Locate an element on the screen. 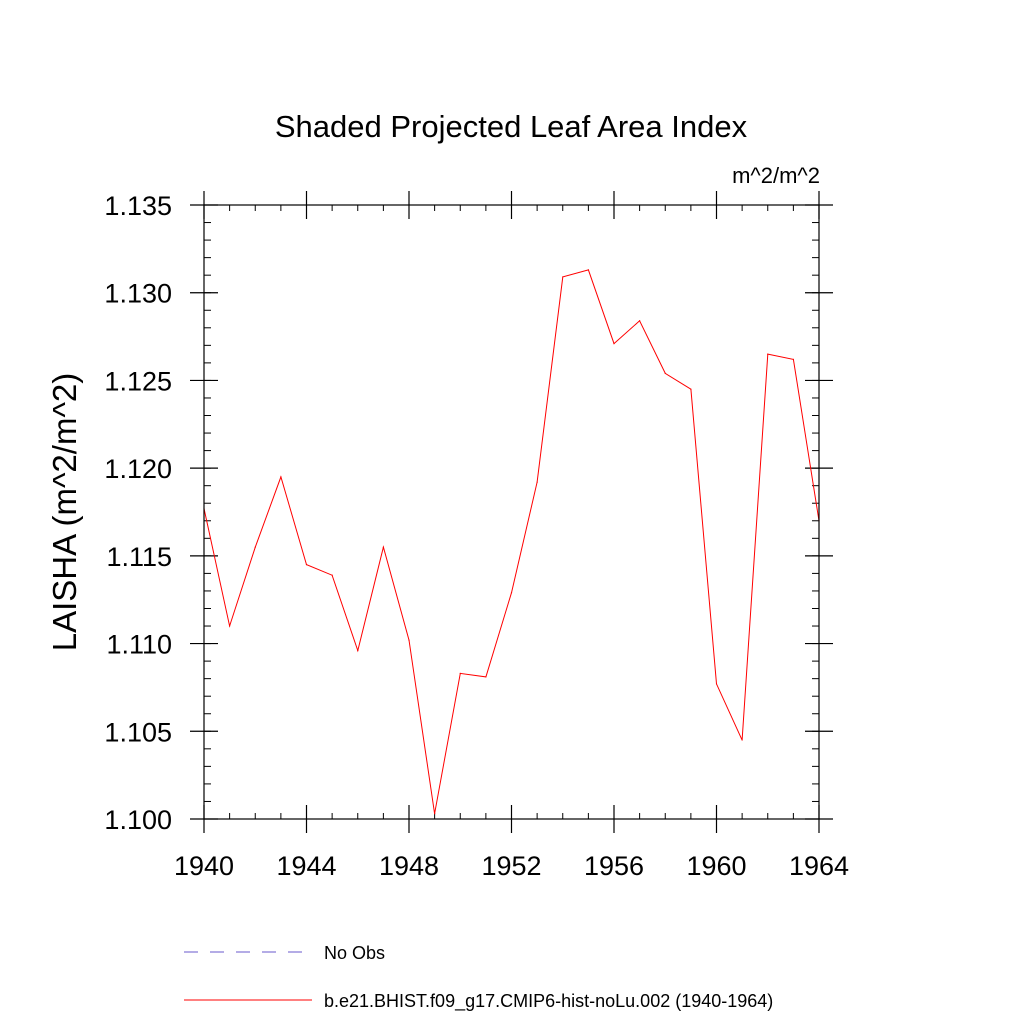  x-tick-label: 1960 is located at coordinates (716, 866).